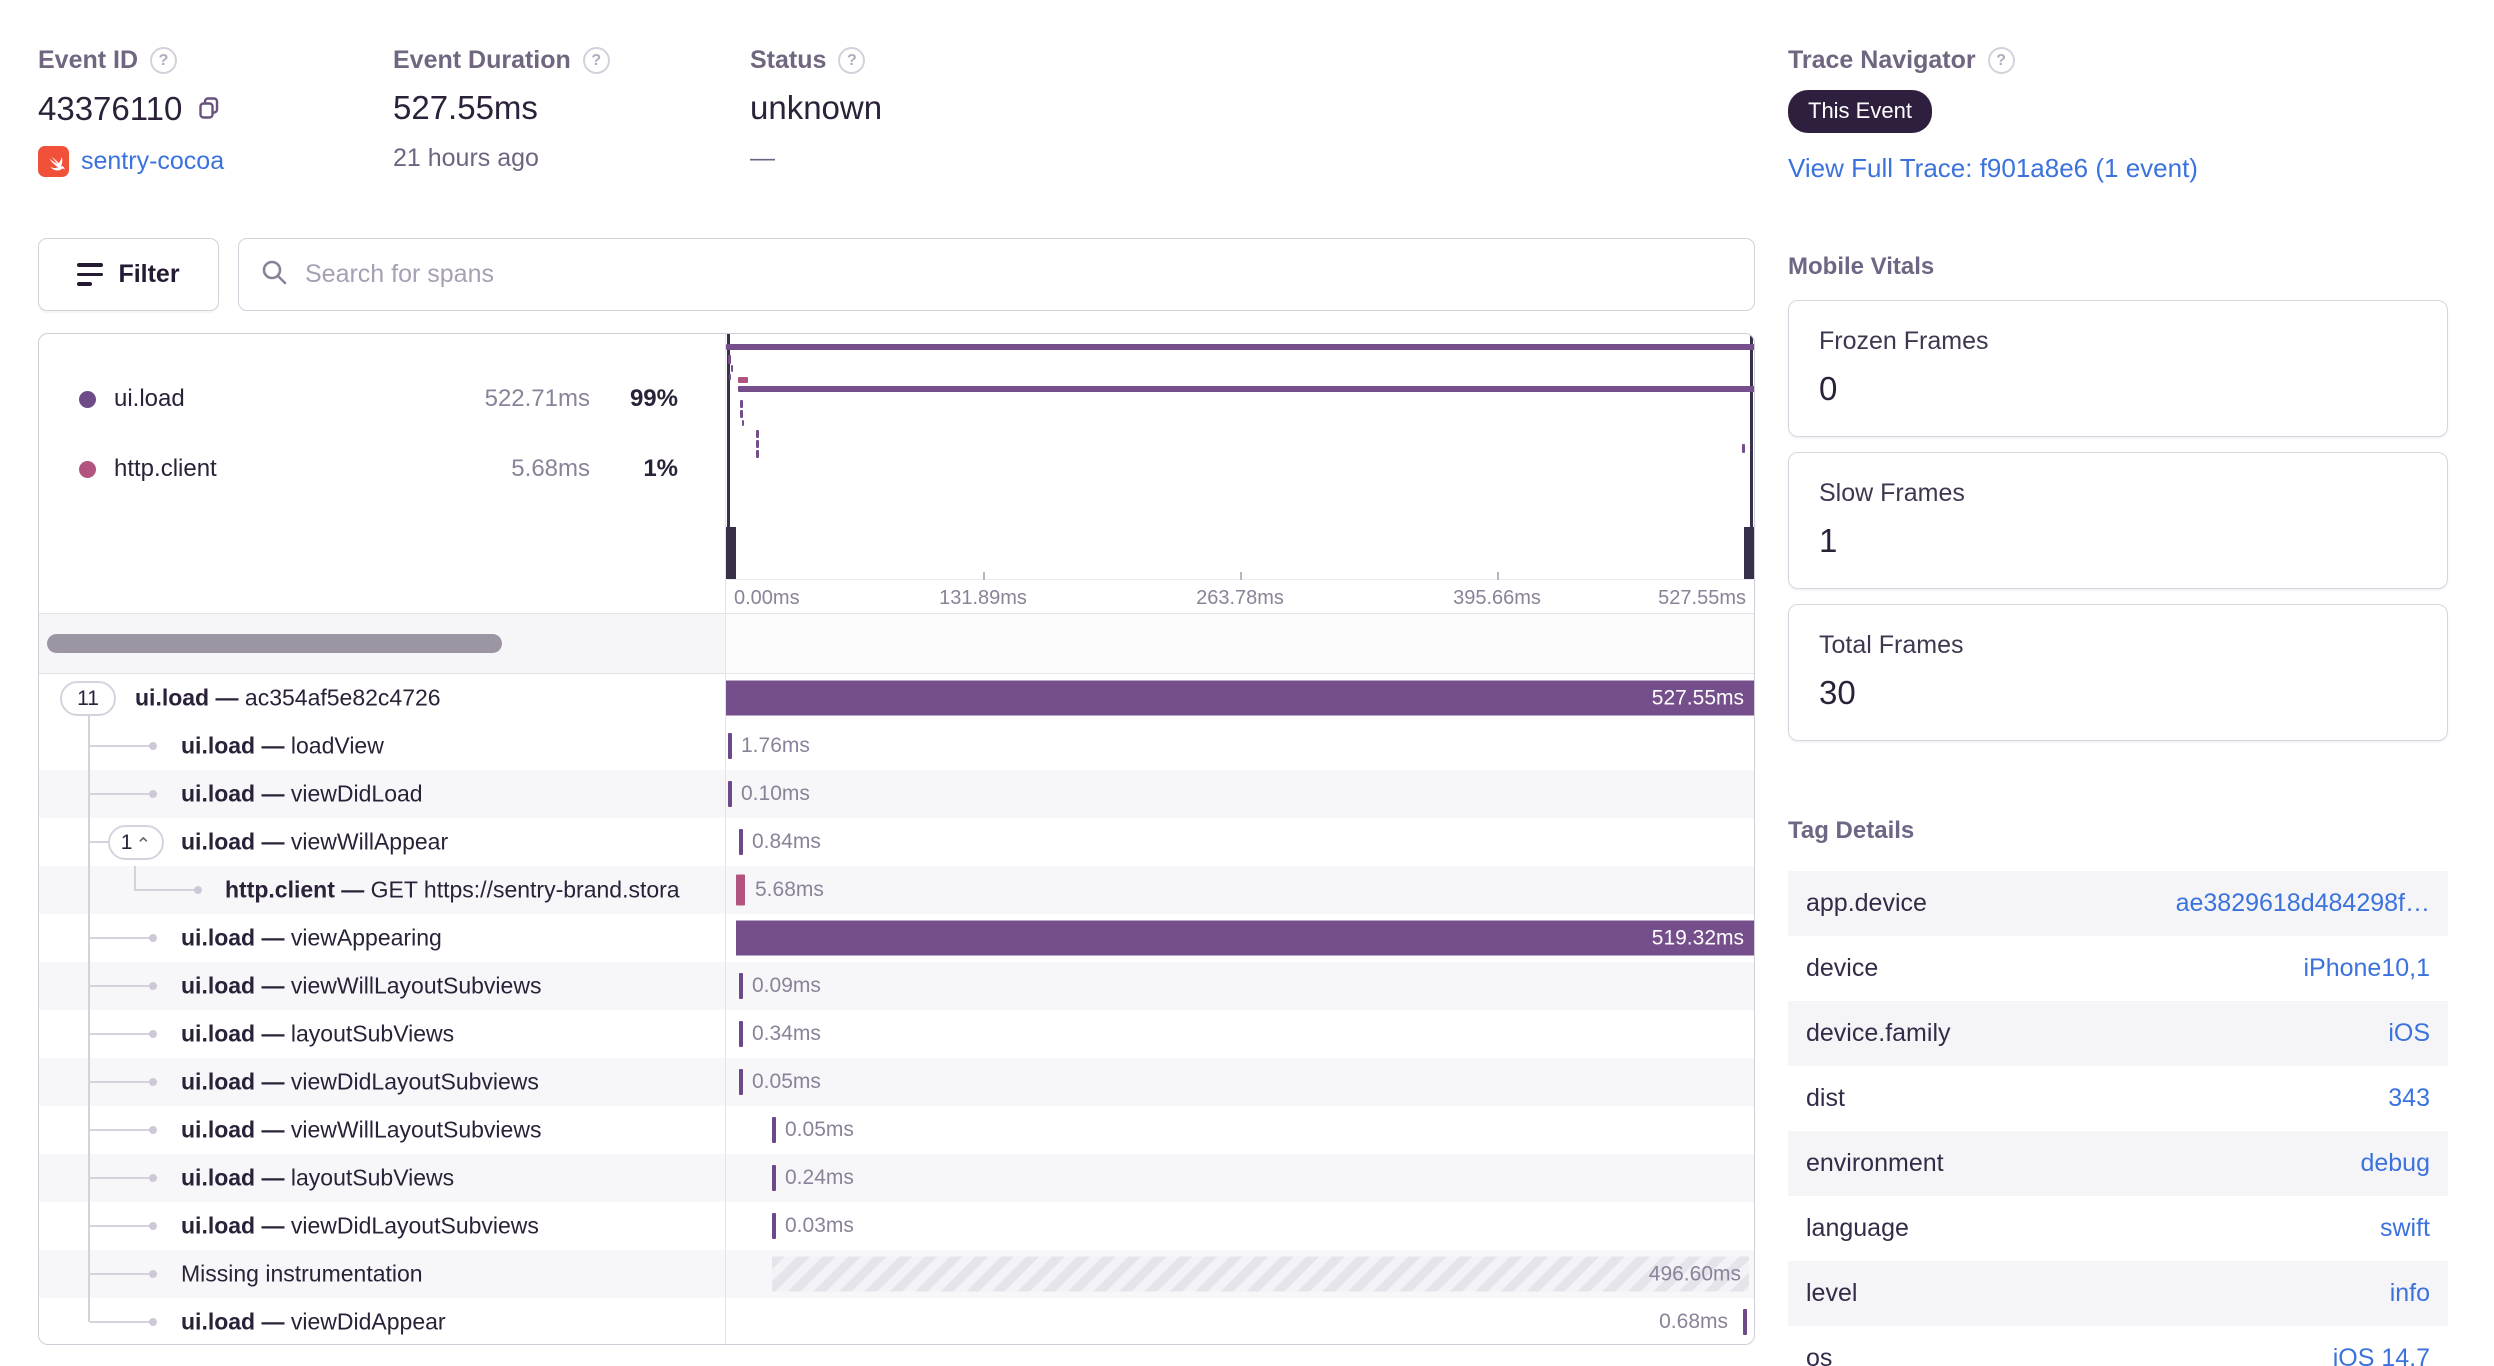 This screenshot has height=1366, width=2494. What do you see at coordinates (2381, 1355) in the screenshot?
I see `tag-value-link: iOS 14.7` at bounding box center [2381, 1355].